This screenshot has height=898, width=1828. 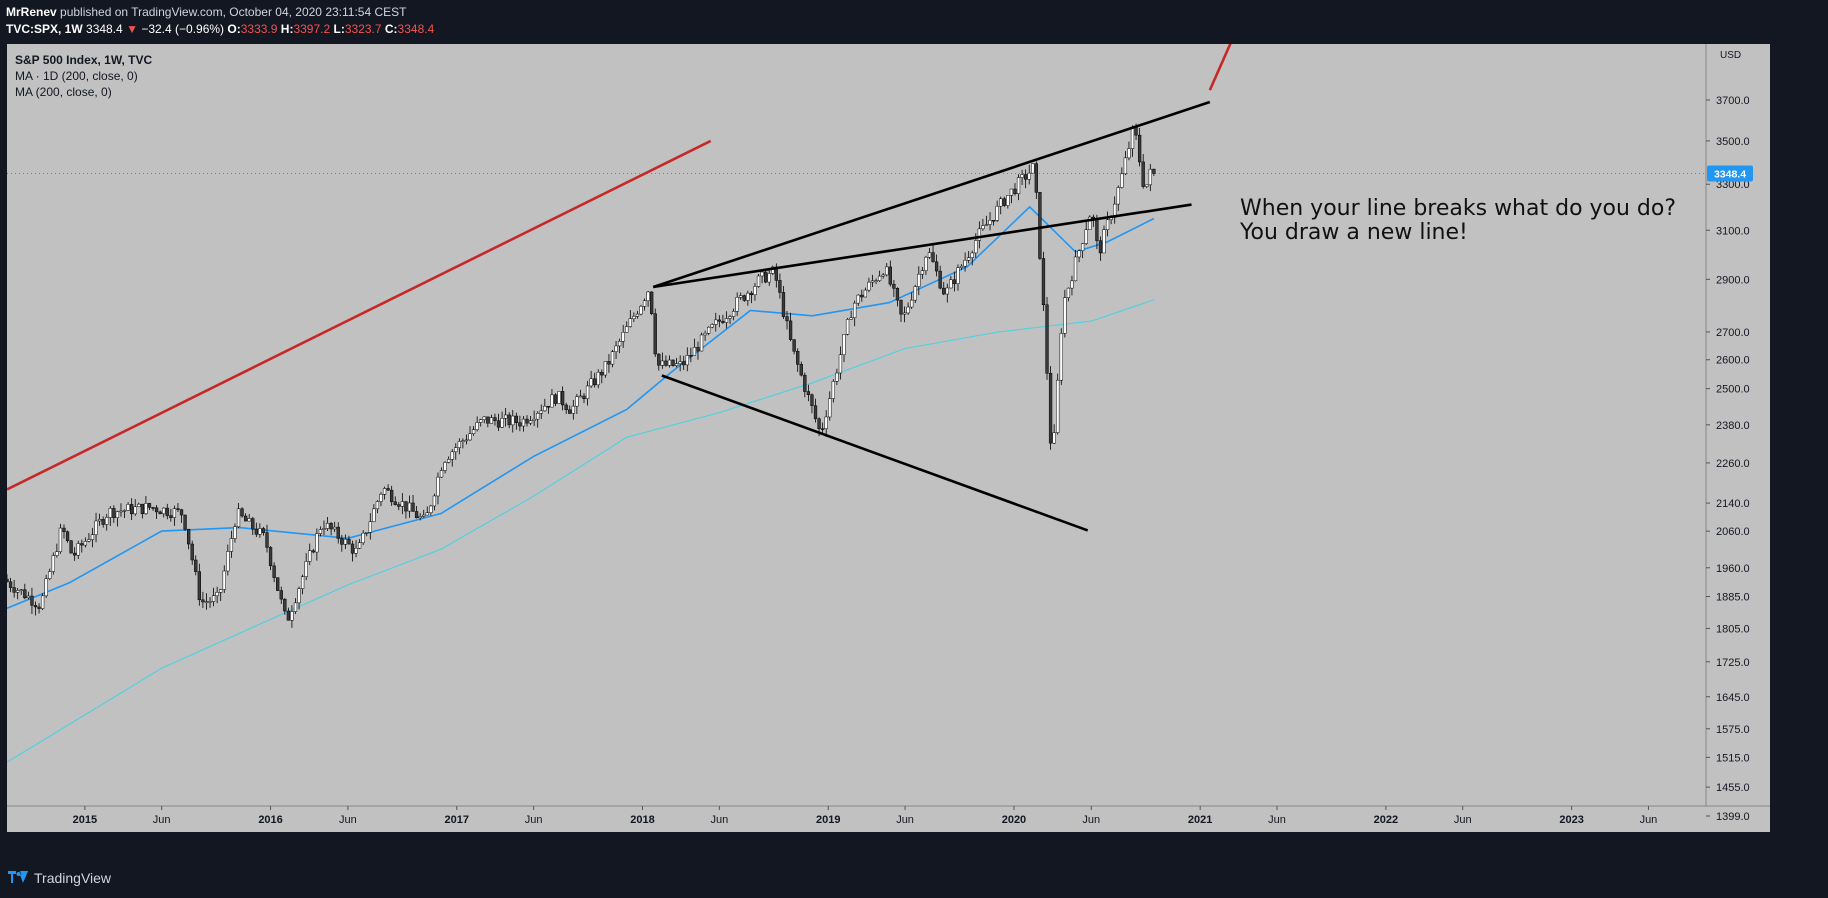 What do you see at coordinates (1738, 438) in the screenshot?
I see `price-axis` at bounding box center [1738, 438].